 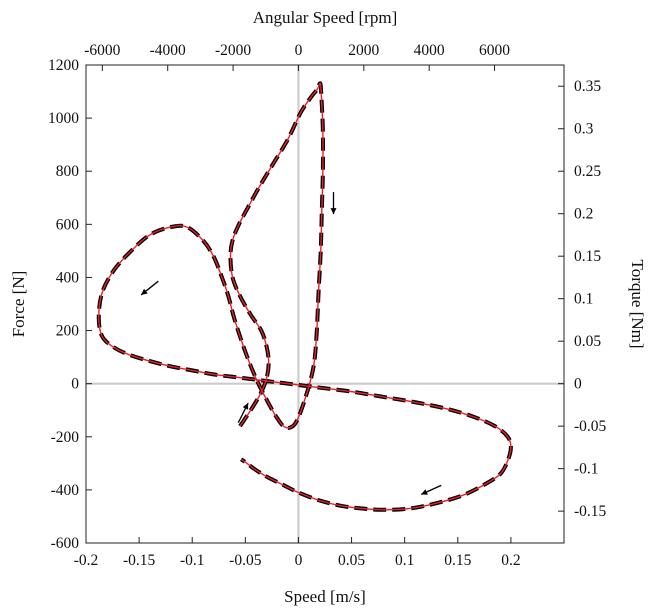 What do you see at coordinates (299, 560) in the screenshot?
I see `x-tick-label: 0` at bounding box center [299, 560].